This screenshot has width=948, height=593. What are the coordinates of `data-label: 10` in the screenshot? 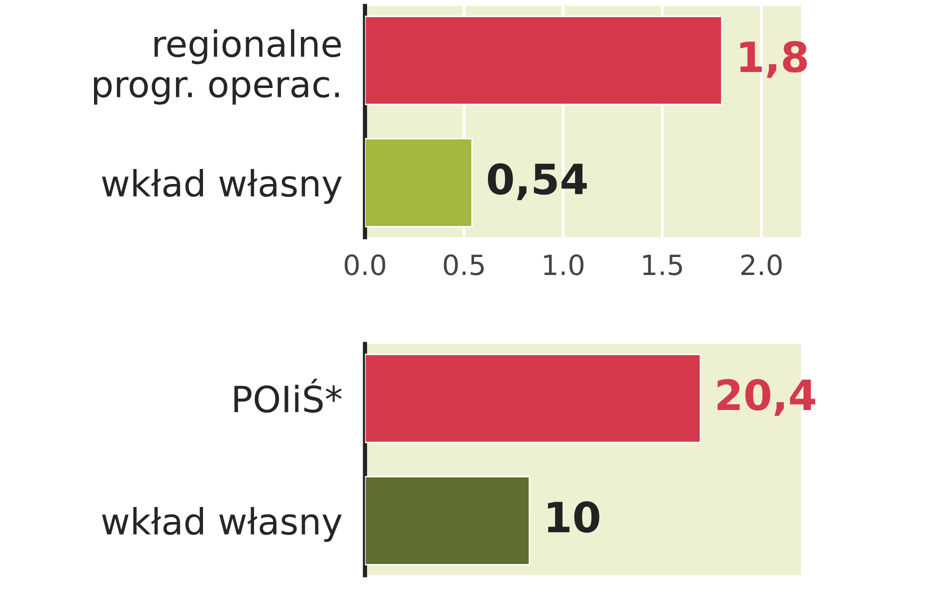 It's located at (574, 517).